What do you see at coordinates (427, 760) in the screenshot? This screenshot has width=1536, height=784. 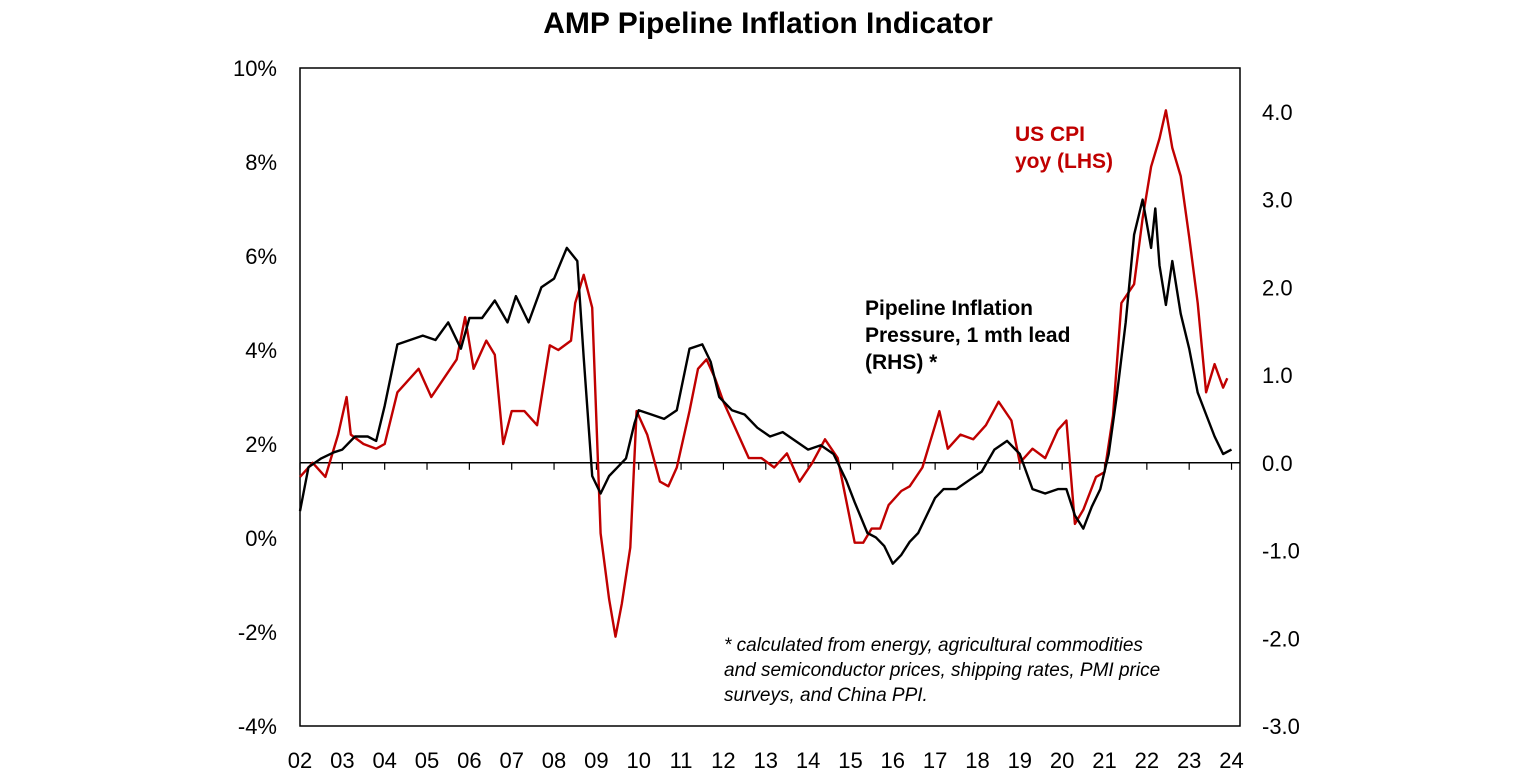 I see `x-tick-label: 05` at bounding box center [427, 760].